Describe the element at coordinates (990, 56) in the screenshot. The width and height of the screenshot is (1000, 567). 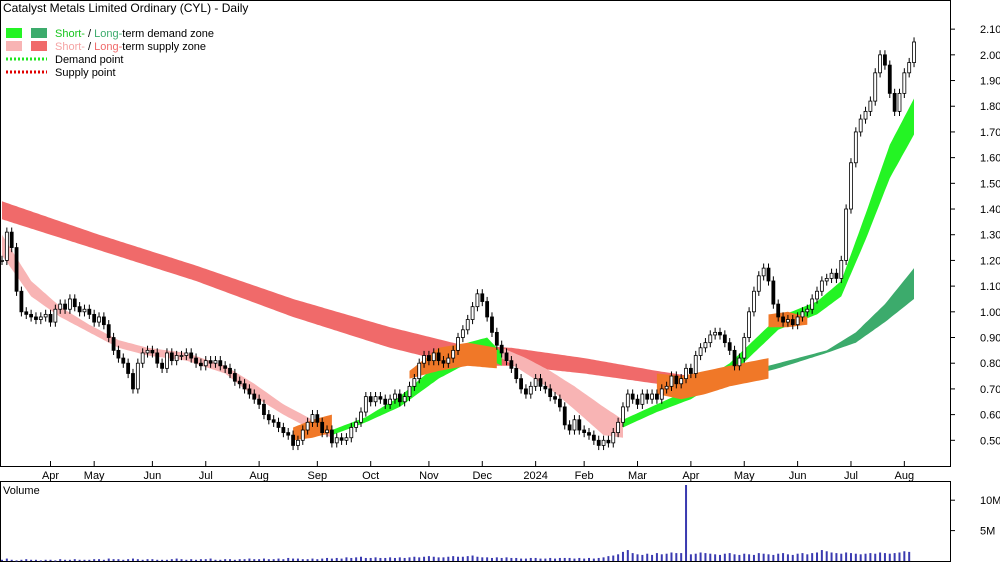
I see `price-tick-label: 2.00` at that location.